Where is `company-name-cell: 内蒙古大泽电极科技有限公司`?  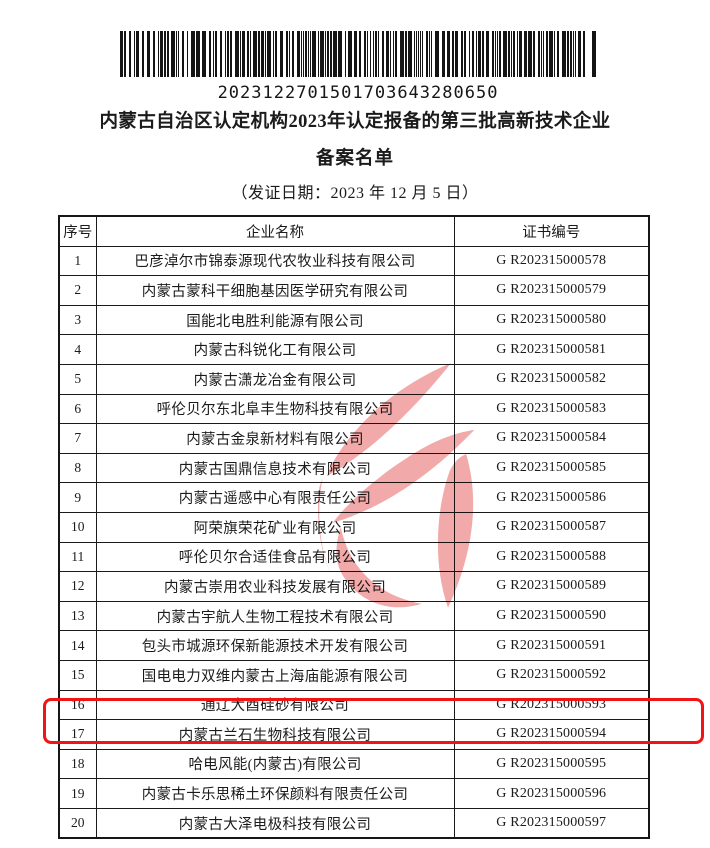 company-name-cell: 内蒙古大泽电极科技有限公司 is located at coordinates (275, 823).